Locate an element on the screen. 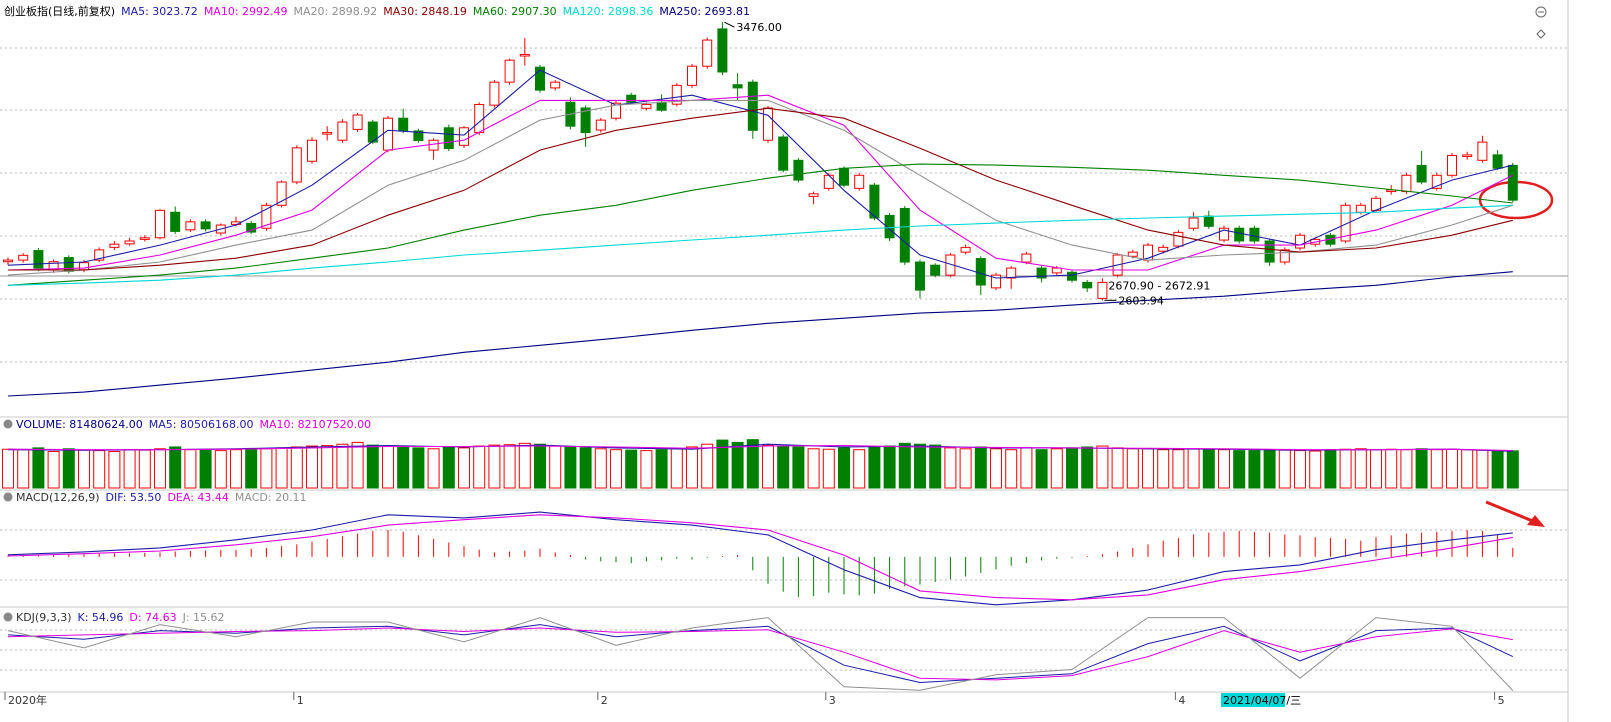 Image resolution: width=1611 pixels, height=722 pixels. header-label: 创业板指(日线,前复权) is located at coordinates (60, 11).